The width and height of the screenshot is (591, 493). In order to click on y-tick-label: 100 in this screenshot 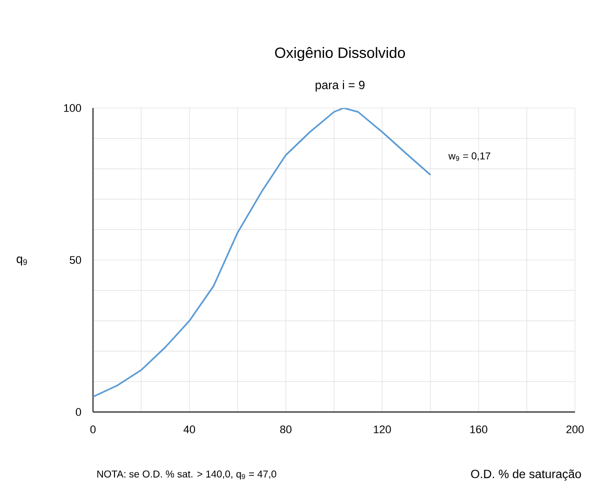, I will do `click(73, 108)`.